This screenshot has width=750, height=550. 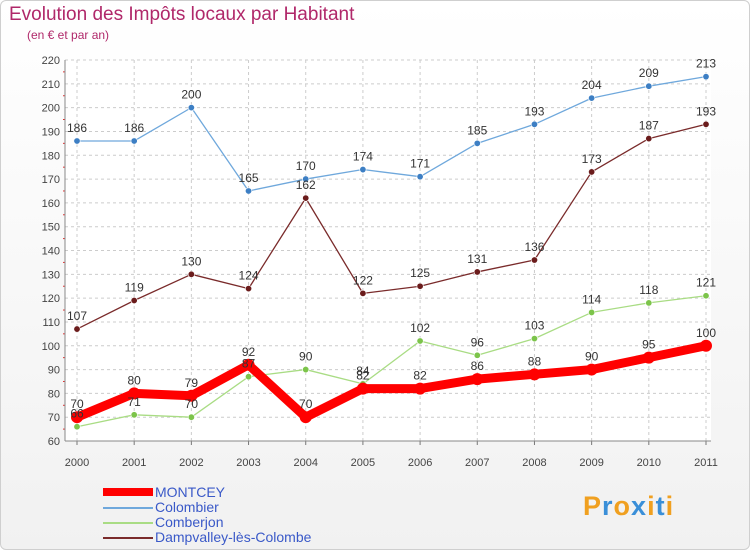 I want to click on y-tick-label: 160, so click(x=51, y=204).